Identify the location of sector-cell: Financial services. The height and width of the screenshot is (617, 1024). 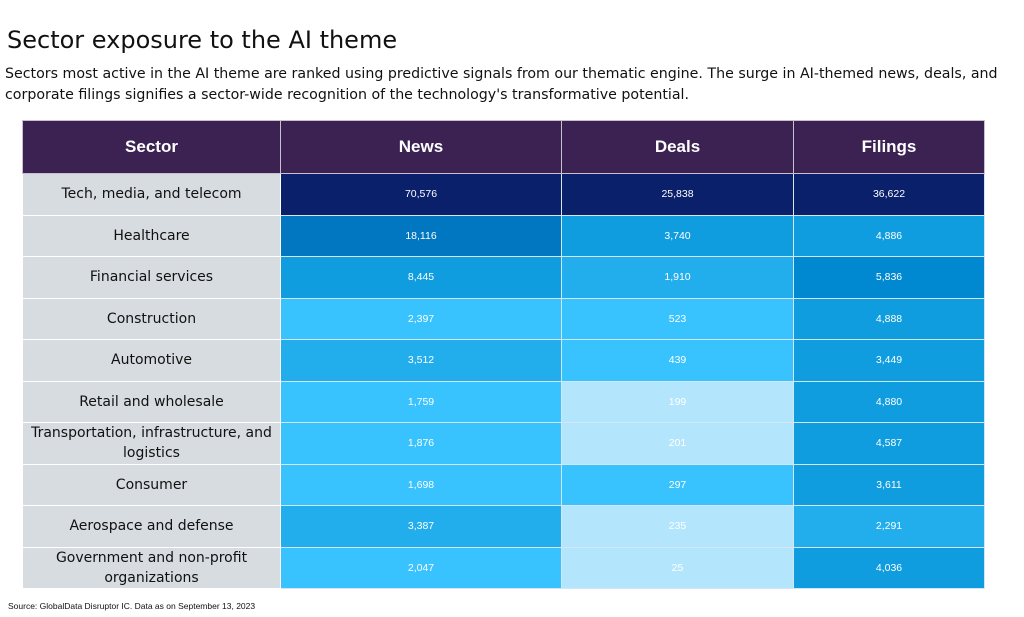
(151, 277).